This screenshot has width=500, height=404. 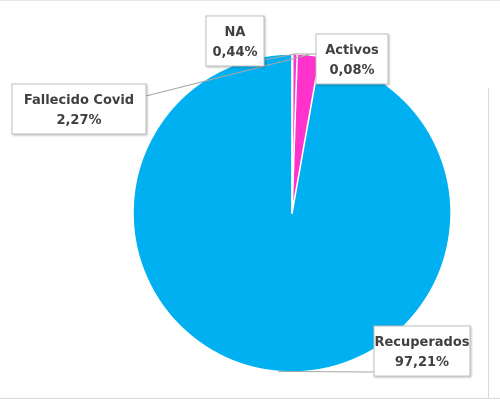 I want to click on callout-recuperados-box, so click(x=422, y=351).